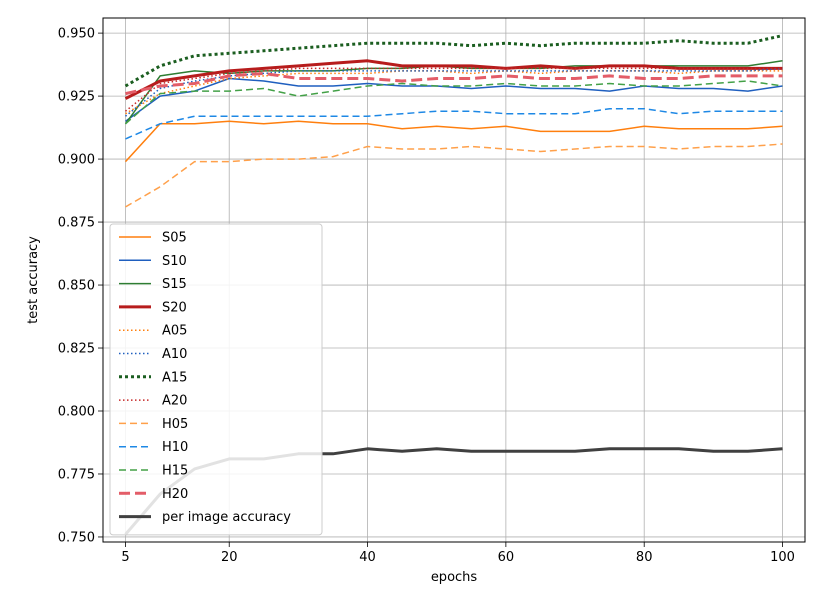  What do you see at coordinates (76, 160) in the screenshot?
I see `y-tick-label: 0.900` at bounding box center [76, 160].